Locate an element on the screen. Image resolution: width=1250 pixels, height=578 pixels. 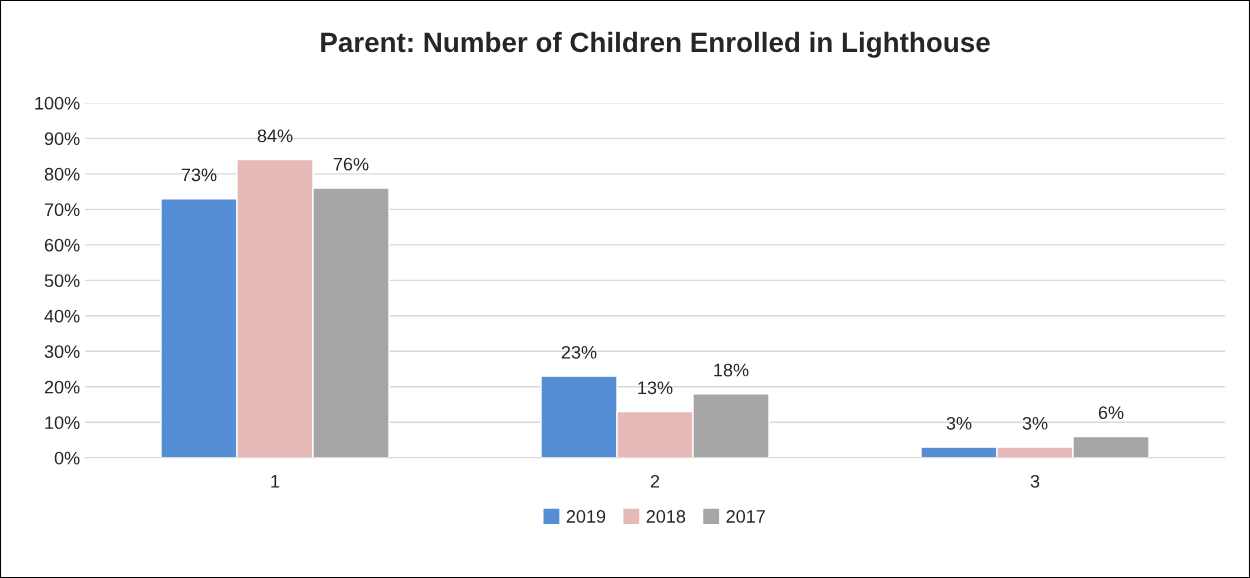
legend-label: 2019 is located at coordinates (586, 516).